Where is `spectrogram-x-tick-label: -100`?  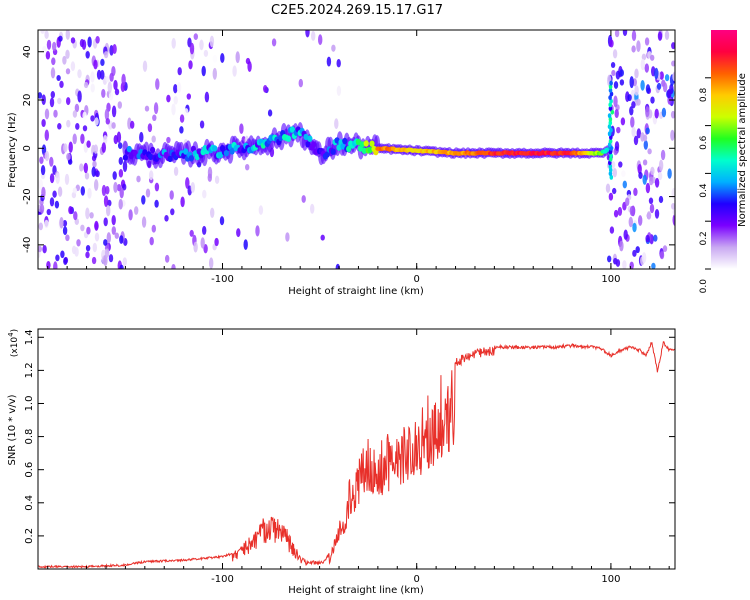
spectrogram-x-tick-label: -100 is located at coordinates (222, 279).